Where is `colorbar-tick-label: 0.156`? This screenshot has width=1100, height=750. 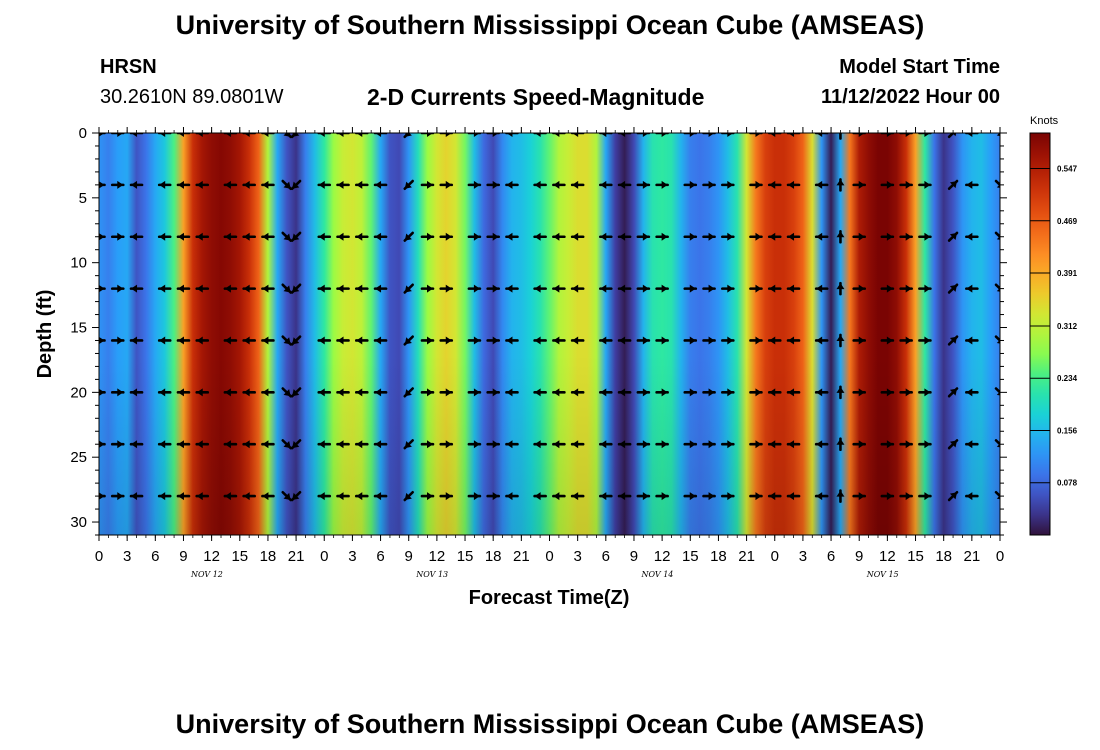 colorbar-tick-label: 0.156 is located at coordinates (1067, 430).